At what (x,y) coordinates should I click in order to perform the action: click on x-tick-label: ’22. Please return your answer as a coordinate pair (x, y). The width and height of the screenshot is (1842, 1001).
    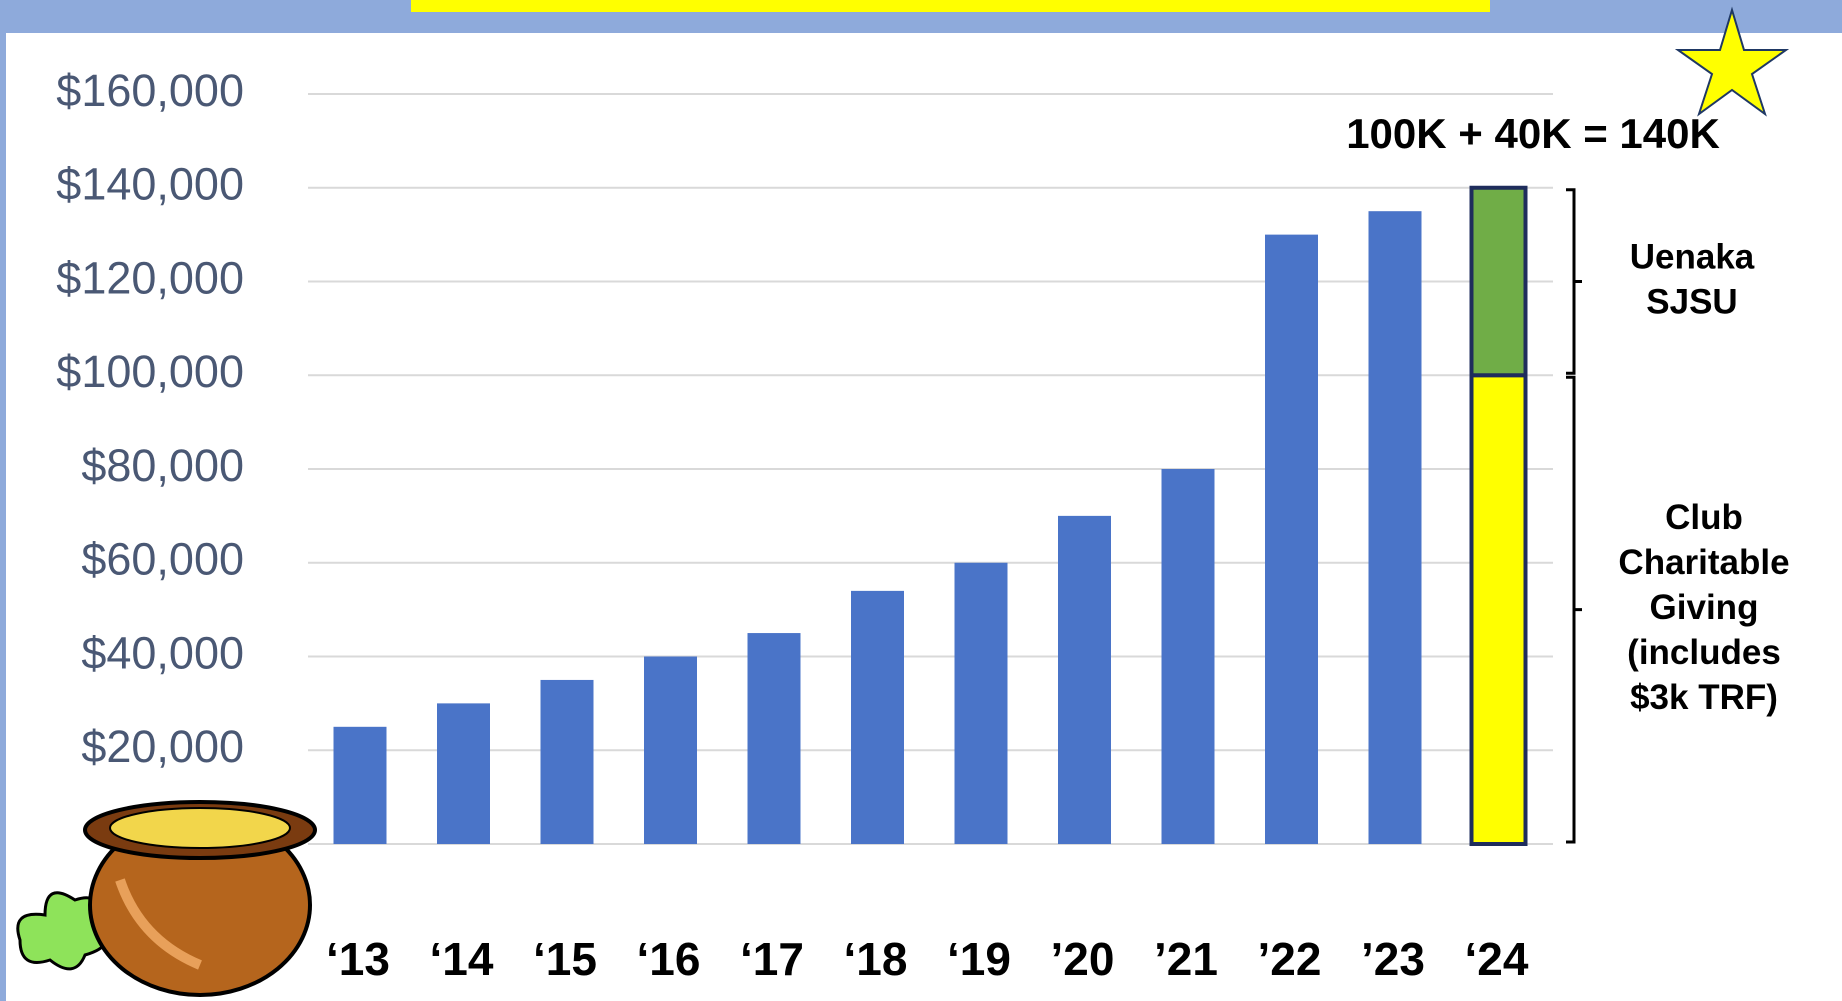
    Looking at the image, I should click on (1290, 959).